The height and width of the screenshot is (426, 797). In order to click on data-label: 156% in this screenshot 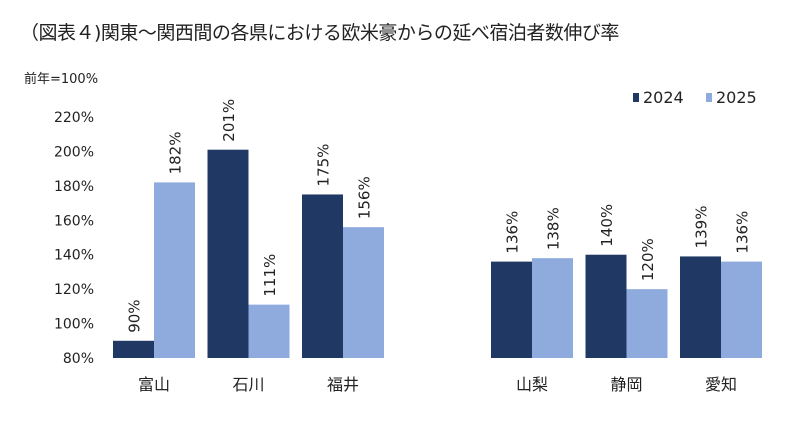, I will do `click(365, 197)`.